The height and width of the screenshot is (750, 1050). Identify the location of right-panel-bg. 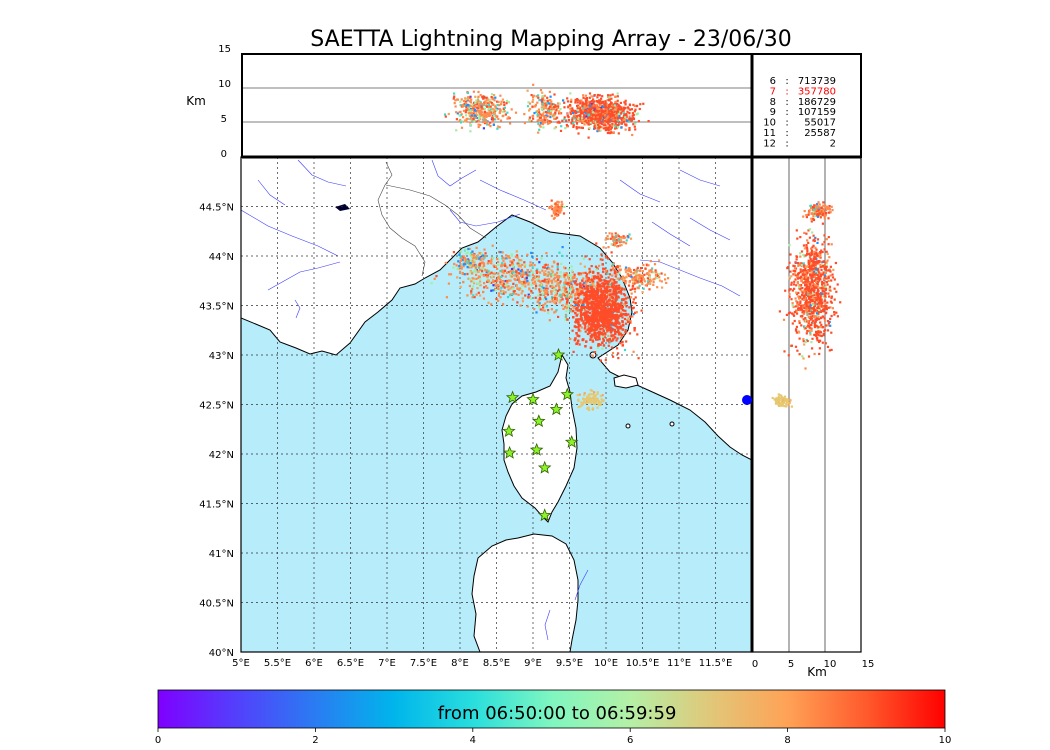
(806, 404).